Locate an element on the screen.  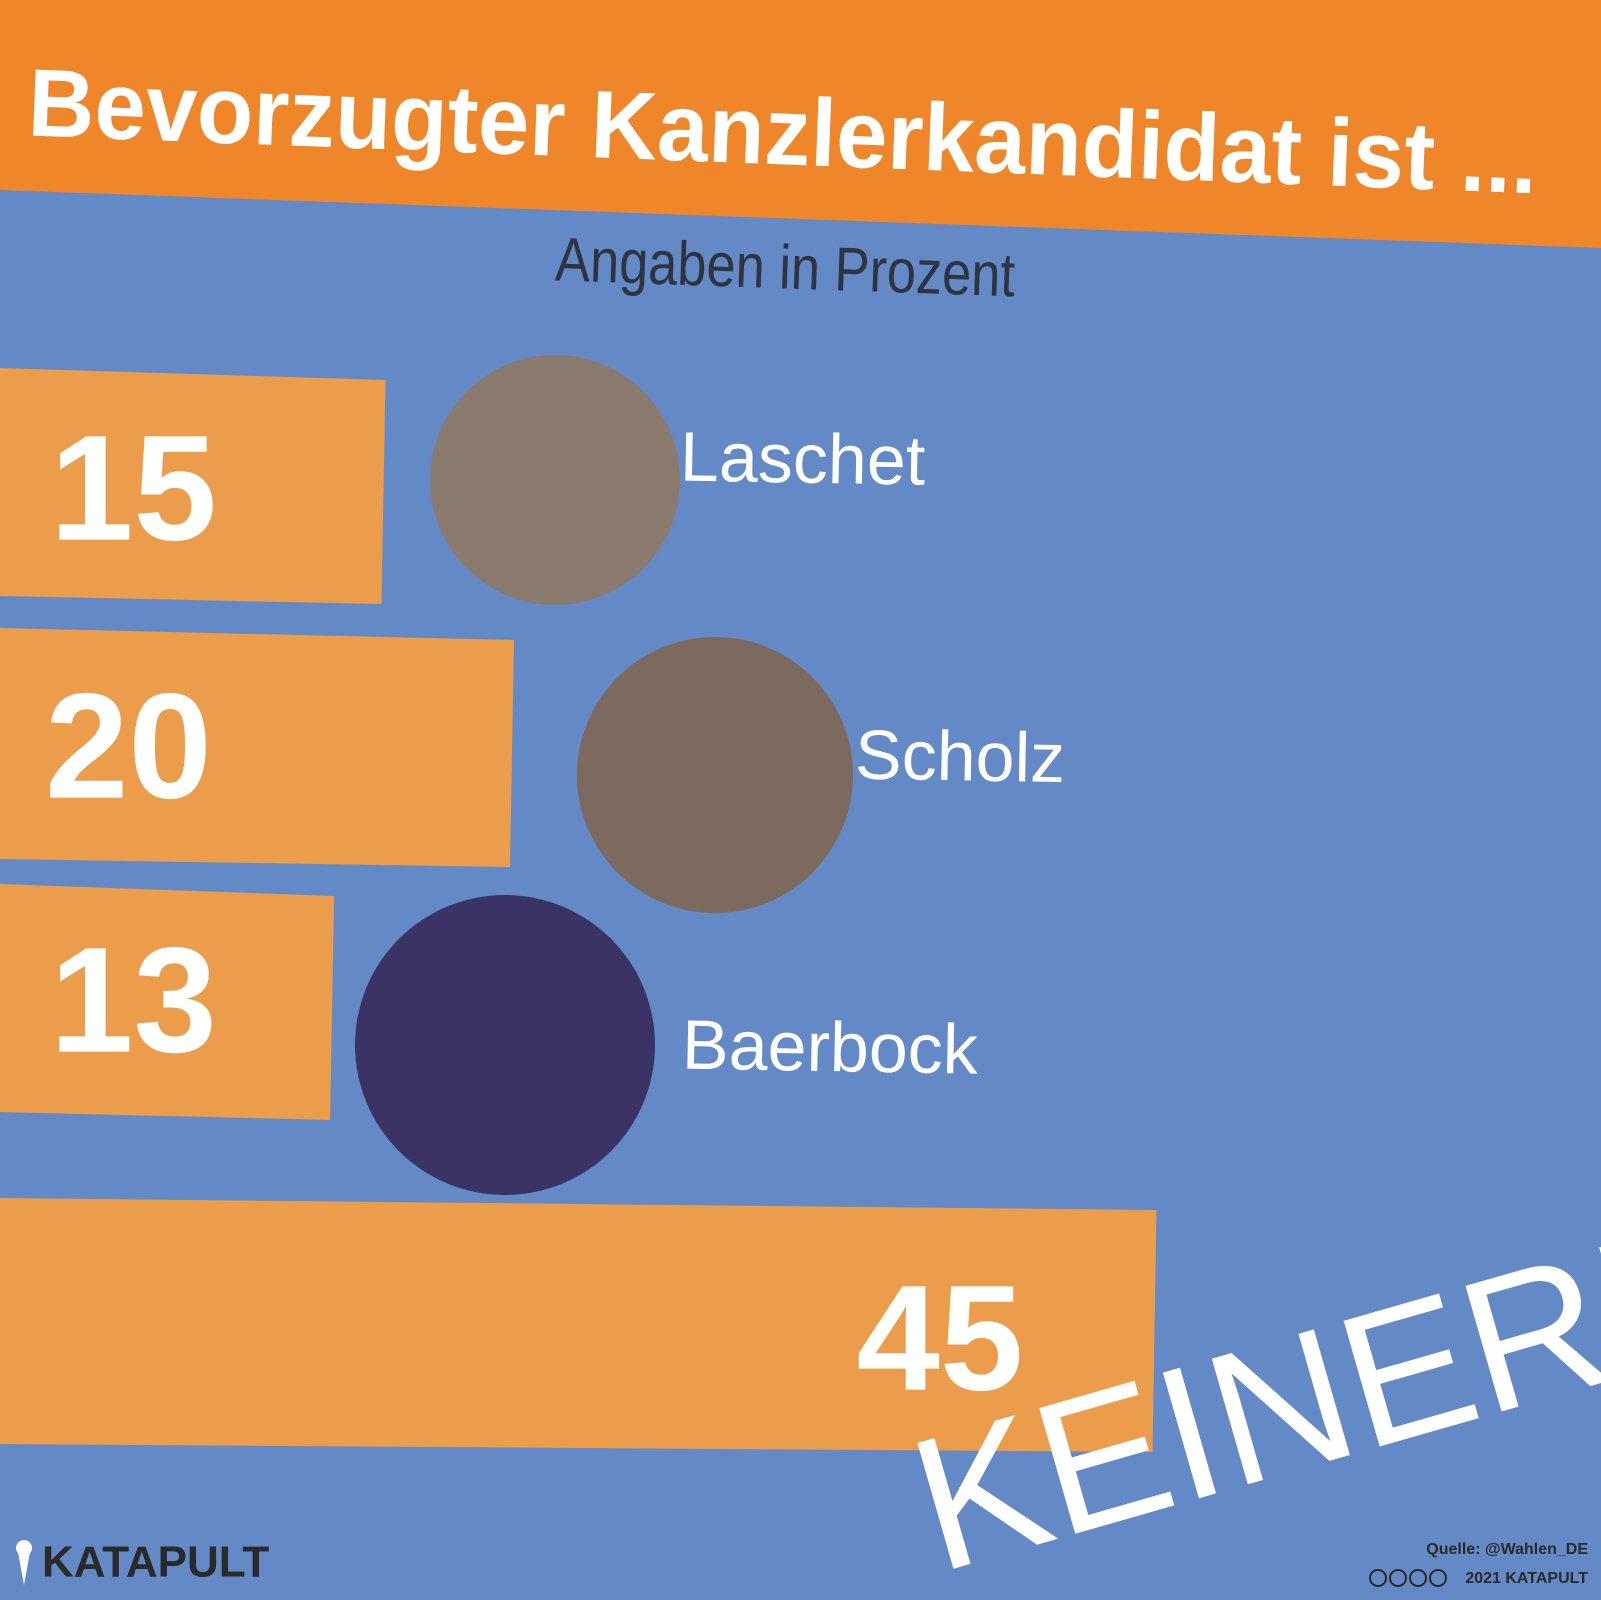
category-label: Baerbock is located at coordinates (830, 1046).